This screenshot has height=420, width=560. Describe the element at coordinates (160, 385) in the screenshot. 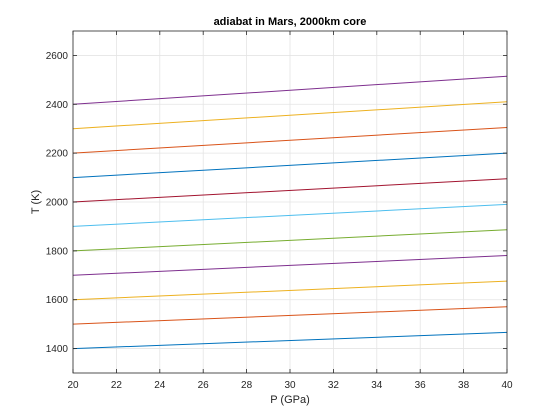

I see `x-tick-label: 24` at that location.